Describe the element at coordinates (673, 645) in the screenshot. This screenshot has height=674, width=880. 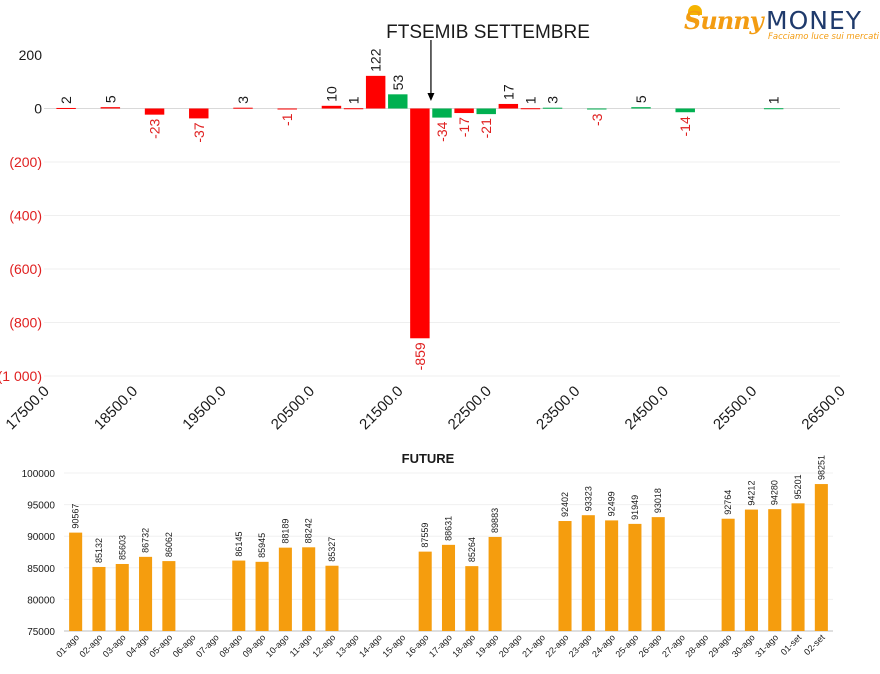
I see `future-x-tick-label: 27-ago` at that location.